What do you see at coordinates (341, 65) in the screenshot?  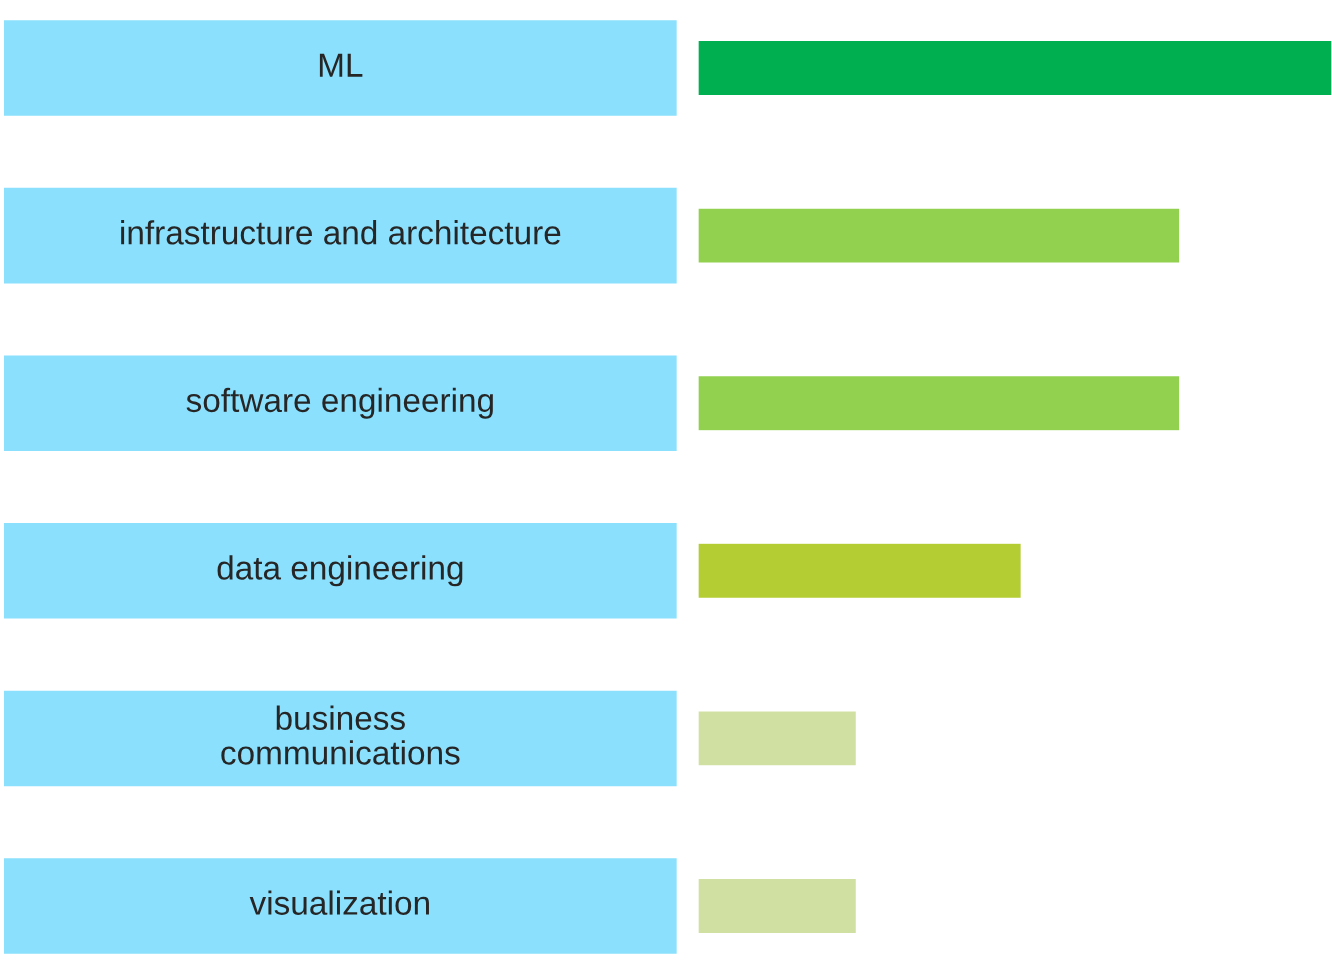 I see `y-tick-label: ML` at bounding box center [341, 65].